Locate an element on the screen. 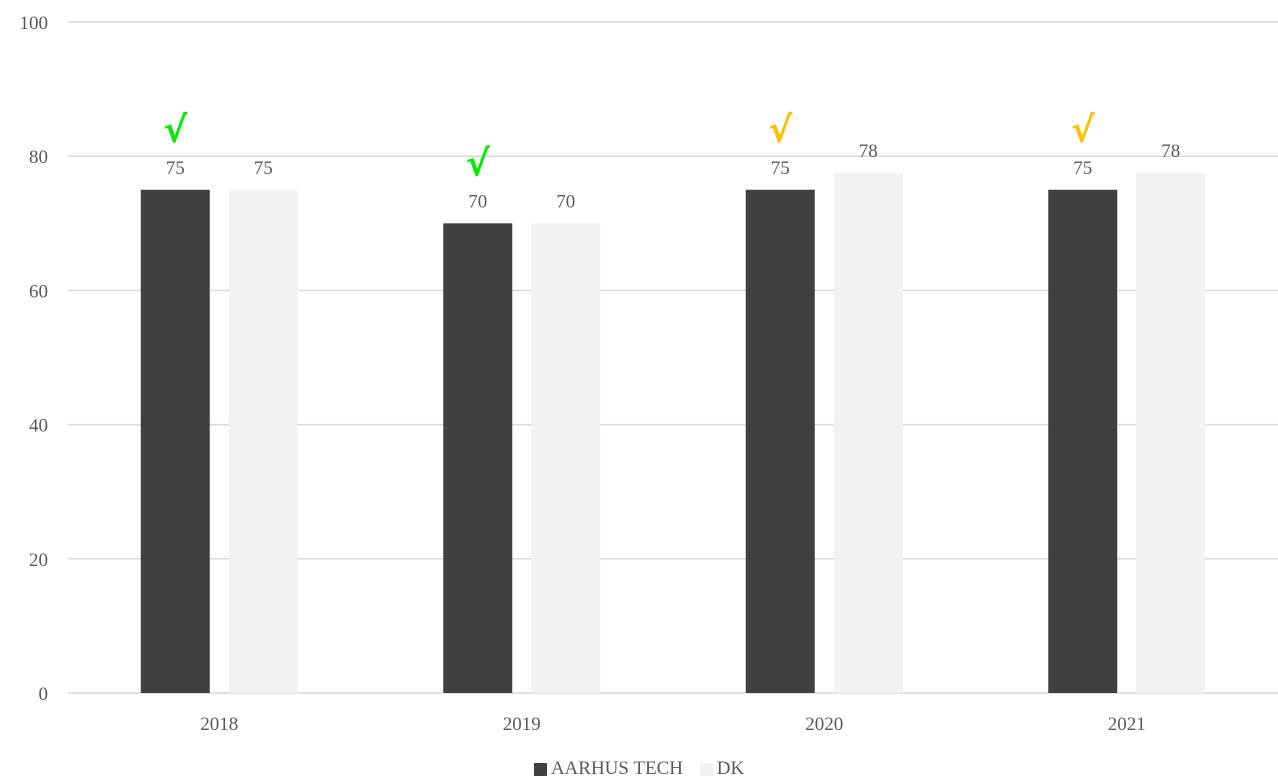 This screenshot has width=1278, height=782. legend-swatch-dk is located at coordinates (706, 769).